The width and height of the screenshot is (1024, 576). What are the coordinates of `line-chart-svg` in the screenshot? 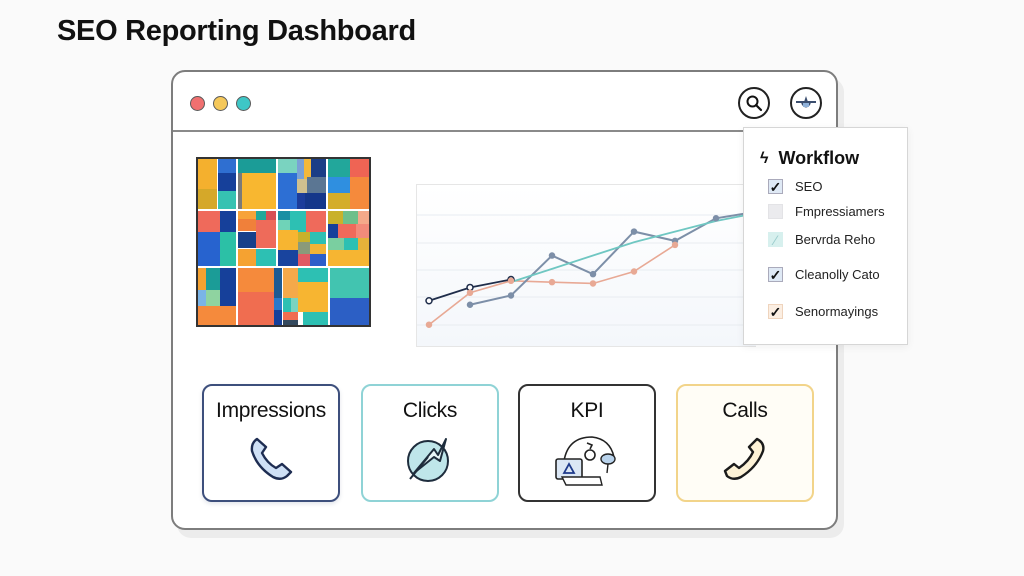 It's located at (589, 268).